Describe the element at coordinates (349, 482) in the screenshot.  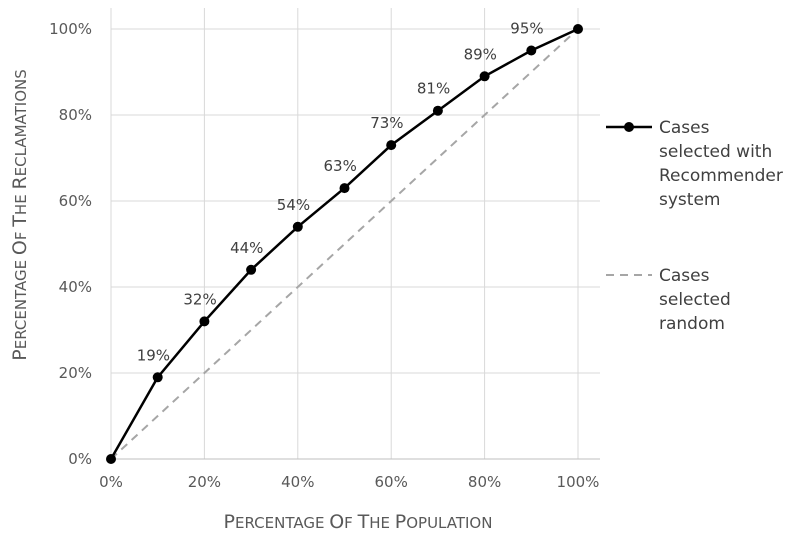
I see `x-axis-ticks: 0% 20% 40% 60% 80% 100%` at that location.